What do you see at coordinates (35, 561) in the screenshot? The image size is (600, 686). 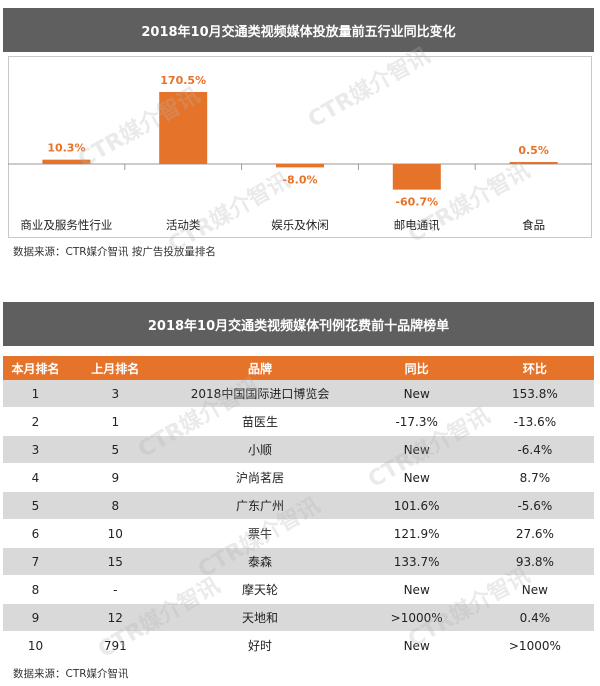 I see `table-cell: 7` at bounding box center [35, 561].